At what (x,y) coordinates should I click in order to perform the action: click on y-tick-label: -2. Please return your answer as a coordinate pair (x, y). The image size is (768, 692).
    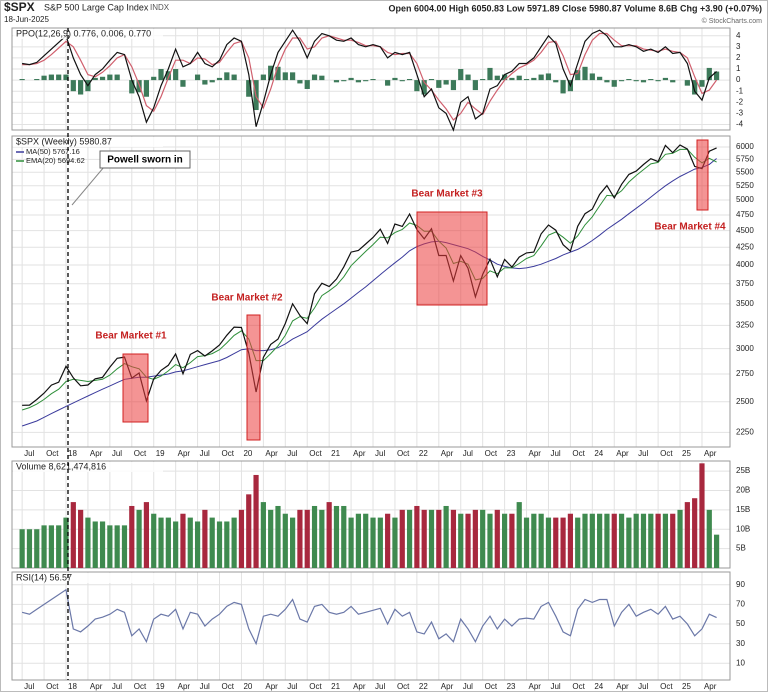
    Looking at the image, I should click on (740, 101).